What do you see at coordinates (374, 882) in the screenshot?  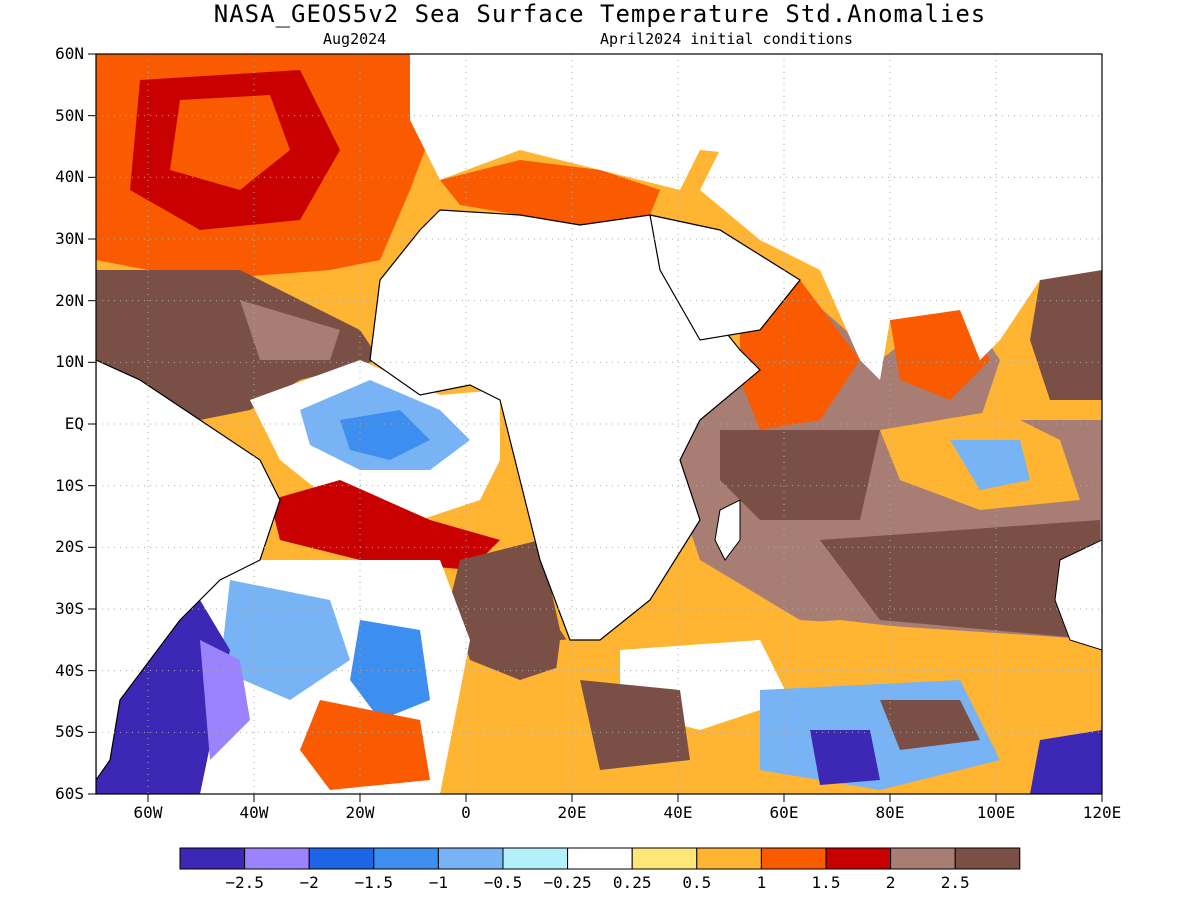 I see `colorbar-label: −1.5` at bounding box center [374, 882].